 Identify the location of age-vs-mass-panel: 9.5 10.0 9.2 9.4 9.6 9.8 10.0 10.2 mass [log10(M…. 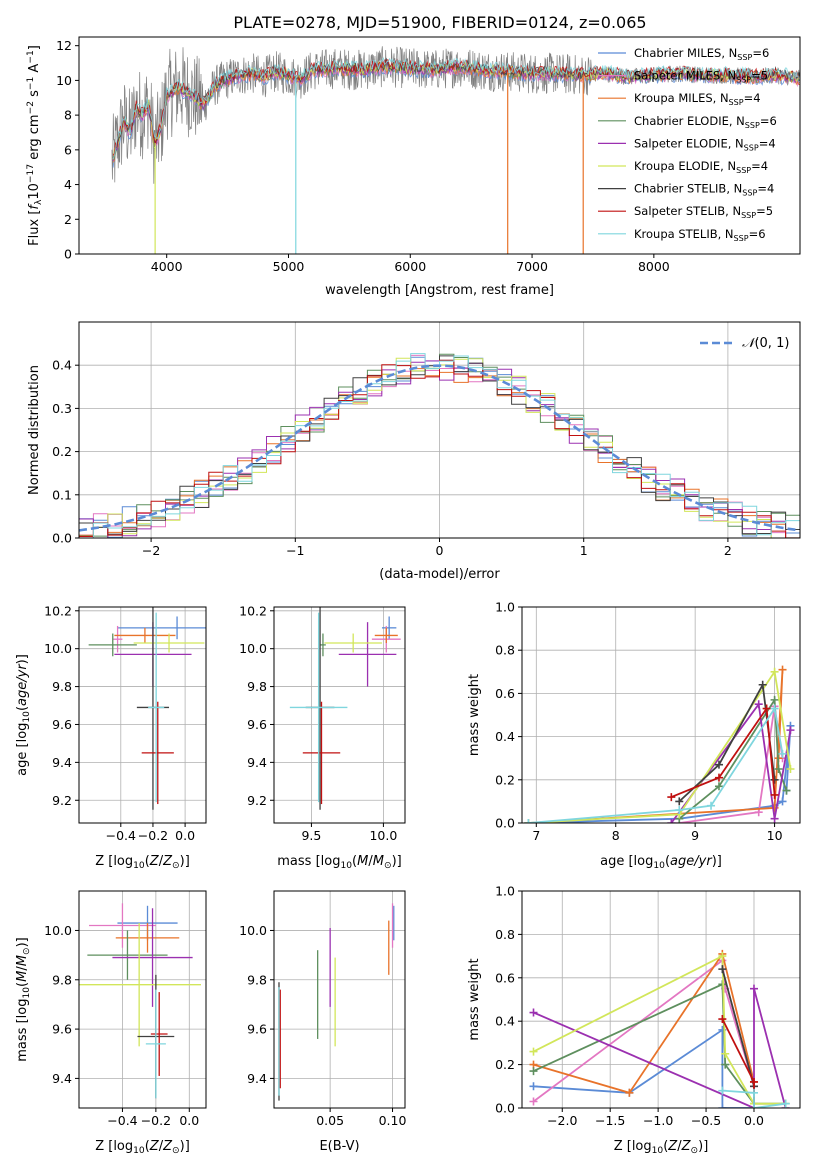
(322, 737).